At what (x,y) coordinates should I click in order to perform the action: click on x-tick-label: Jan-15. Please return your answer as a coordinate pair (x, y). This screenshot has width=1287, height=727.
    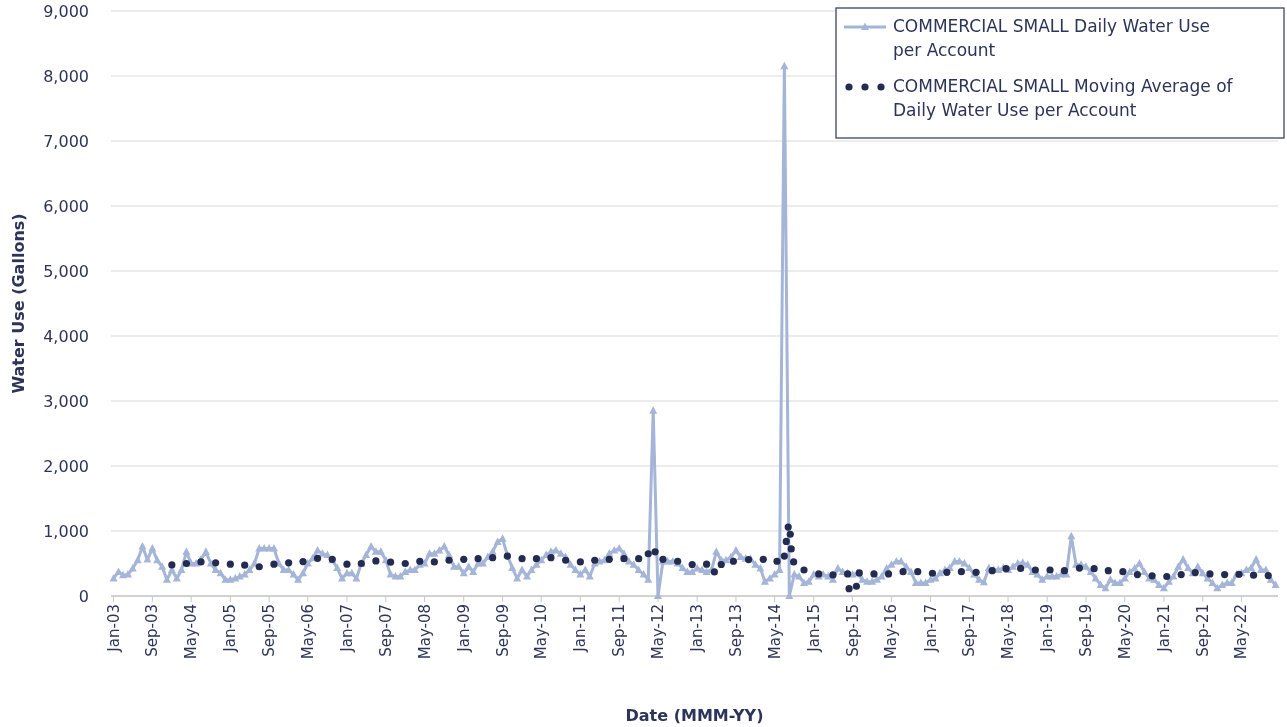
    Looking at the image, I should click on (813, 628).